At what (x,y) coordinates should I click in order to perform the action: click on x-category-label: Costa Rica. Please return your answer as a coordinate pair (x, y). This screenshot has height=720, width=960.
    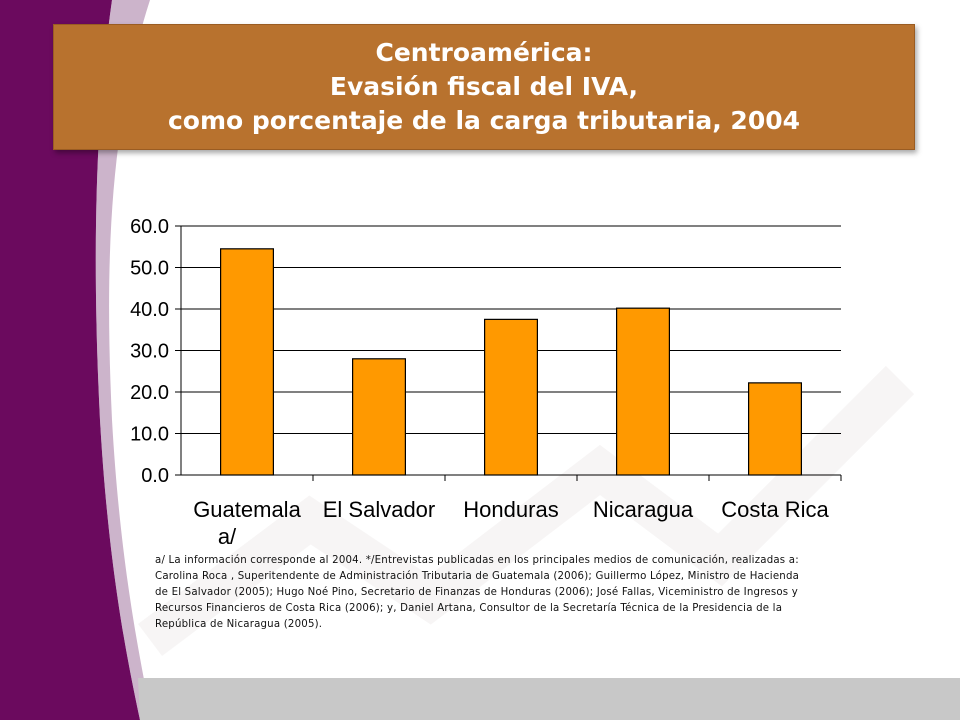
    Looking at the image, I should click on (775, 509).